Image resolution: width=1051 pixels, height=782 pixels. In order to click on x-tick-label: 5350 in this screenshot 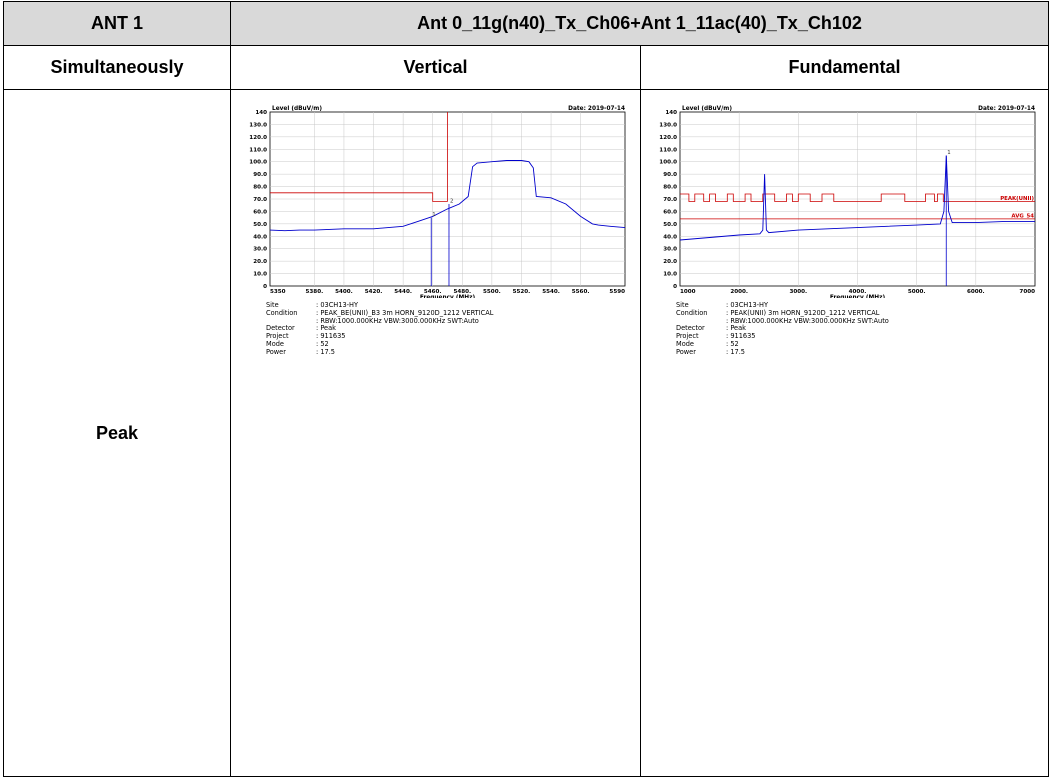, I will do `click(278, 292)`.